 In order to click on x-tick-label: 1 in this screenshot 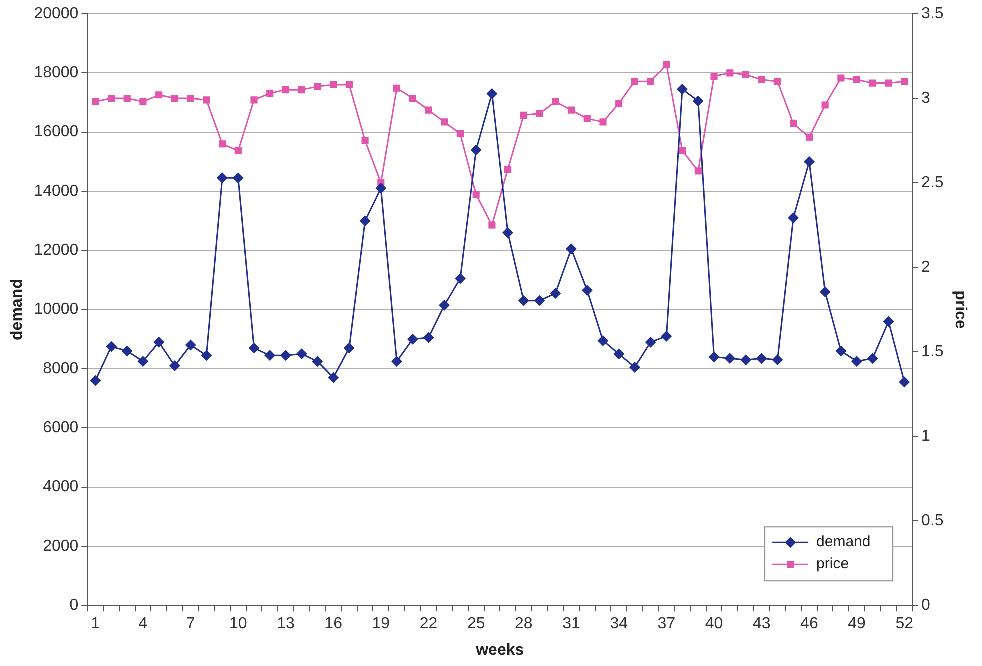, I will do `click(95, 624)`.